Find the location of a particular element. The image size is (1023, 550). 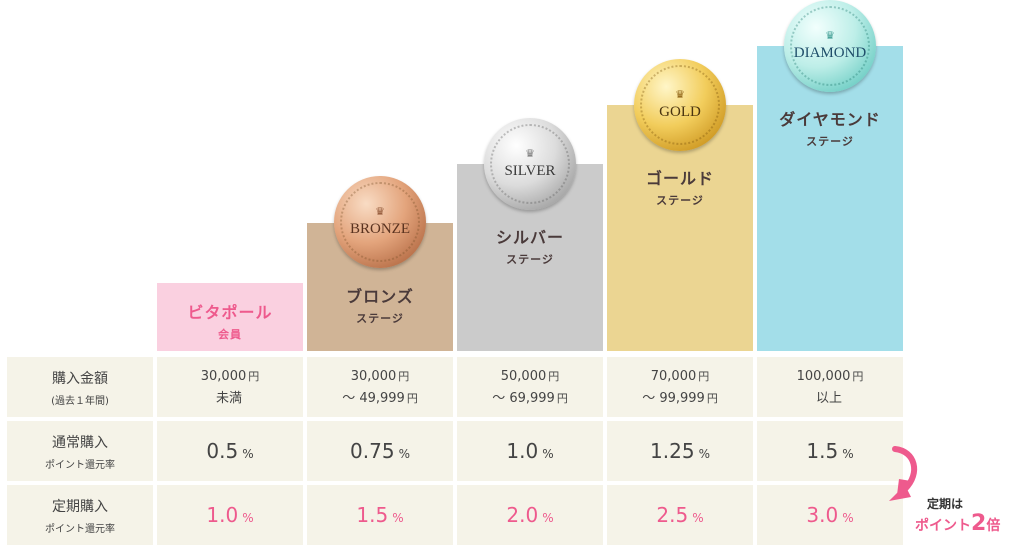

silver-medal-icon: ♛ SILVER is located at coordinates (530, 164).